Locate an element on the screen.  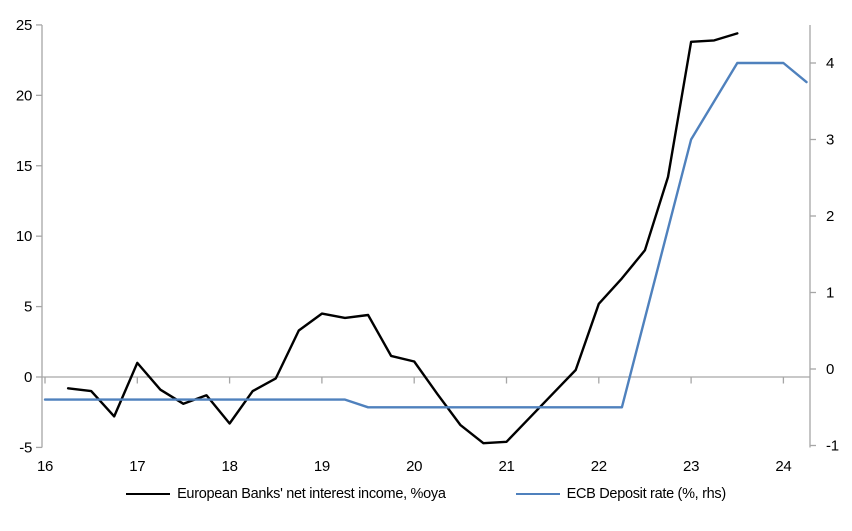
y-axis-left-tick-label: 0 is located at coordinates (28, 377).